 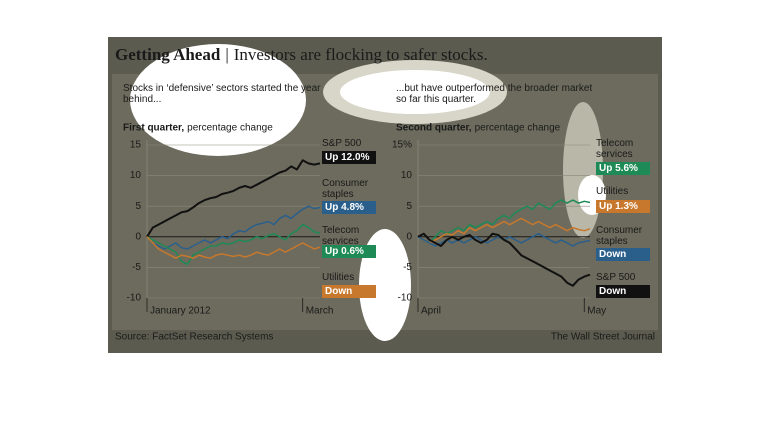 I want to click on x-tick-label: May, so click(x=596, y=311).